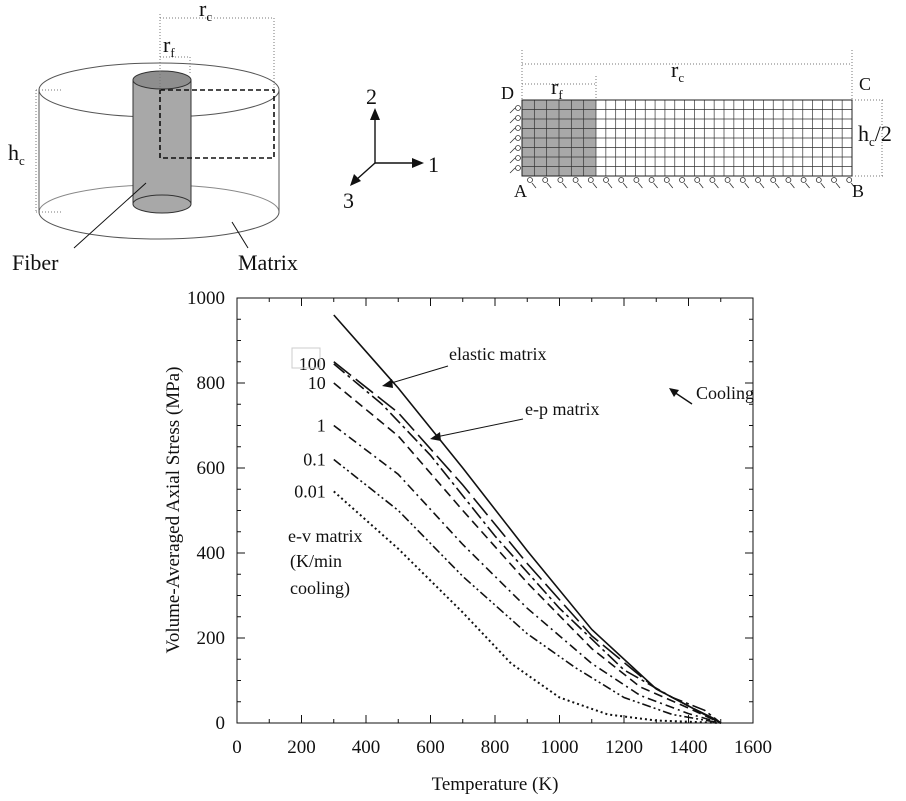  I want to click on x-tick-label: 1000, so click(560, 747).